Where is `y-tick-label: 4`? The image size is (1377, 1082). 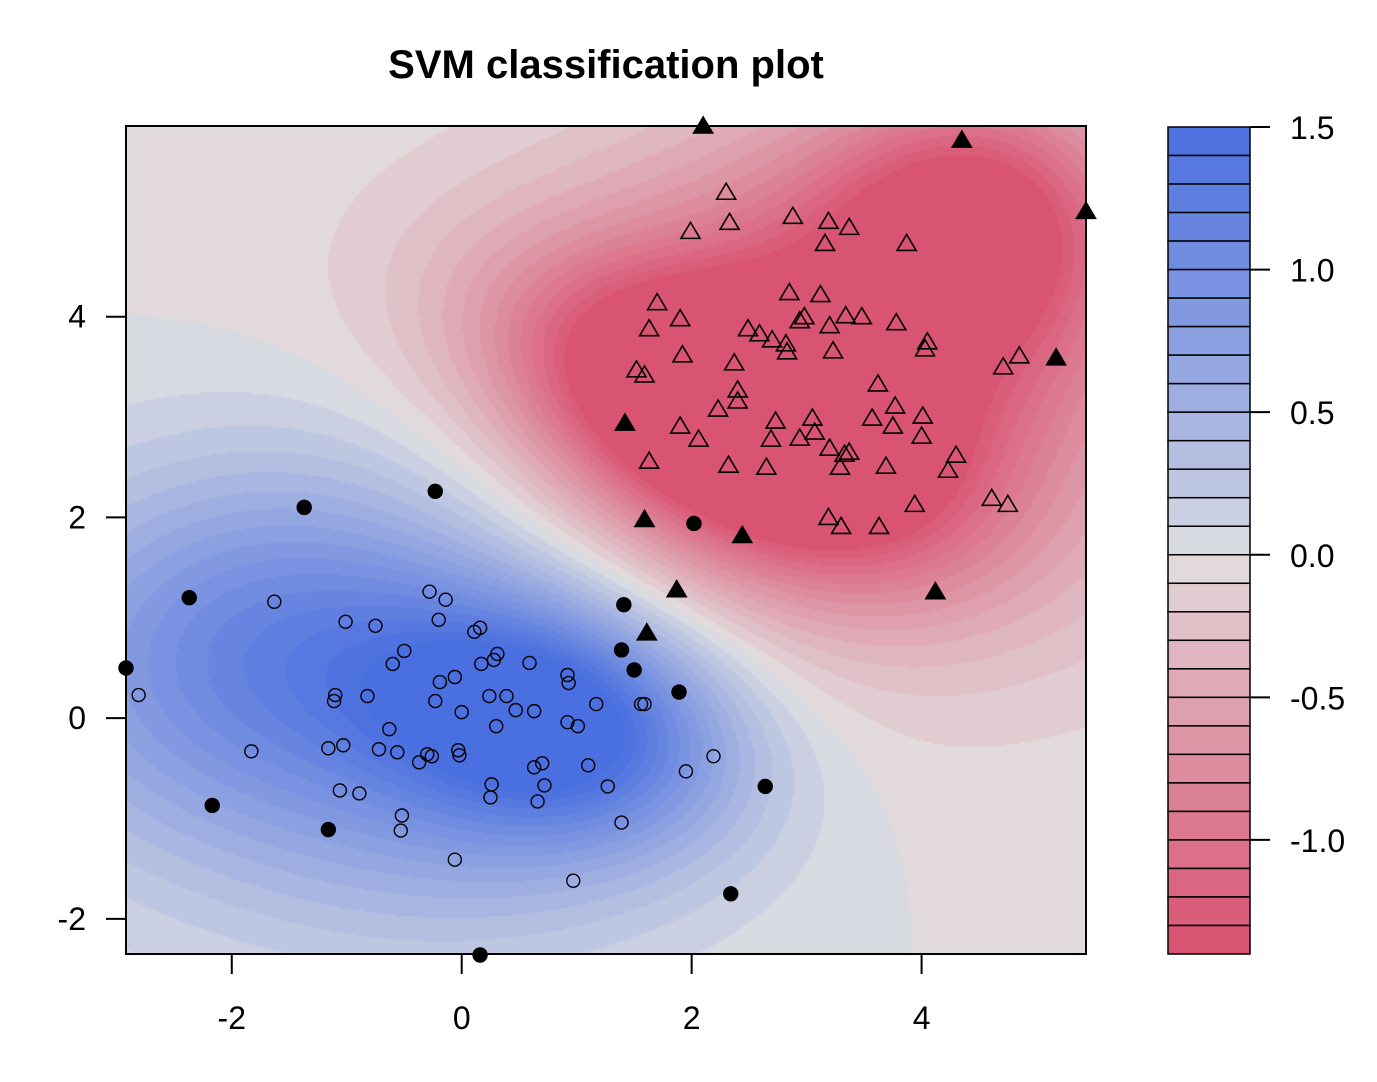 y-tick-label: 4 is located at coordinates (77, 317).